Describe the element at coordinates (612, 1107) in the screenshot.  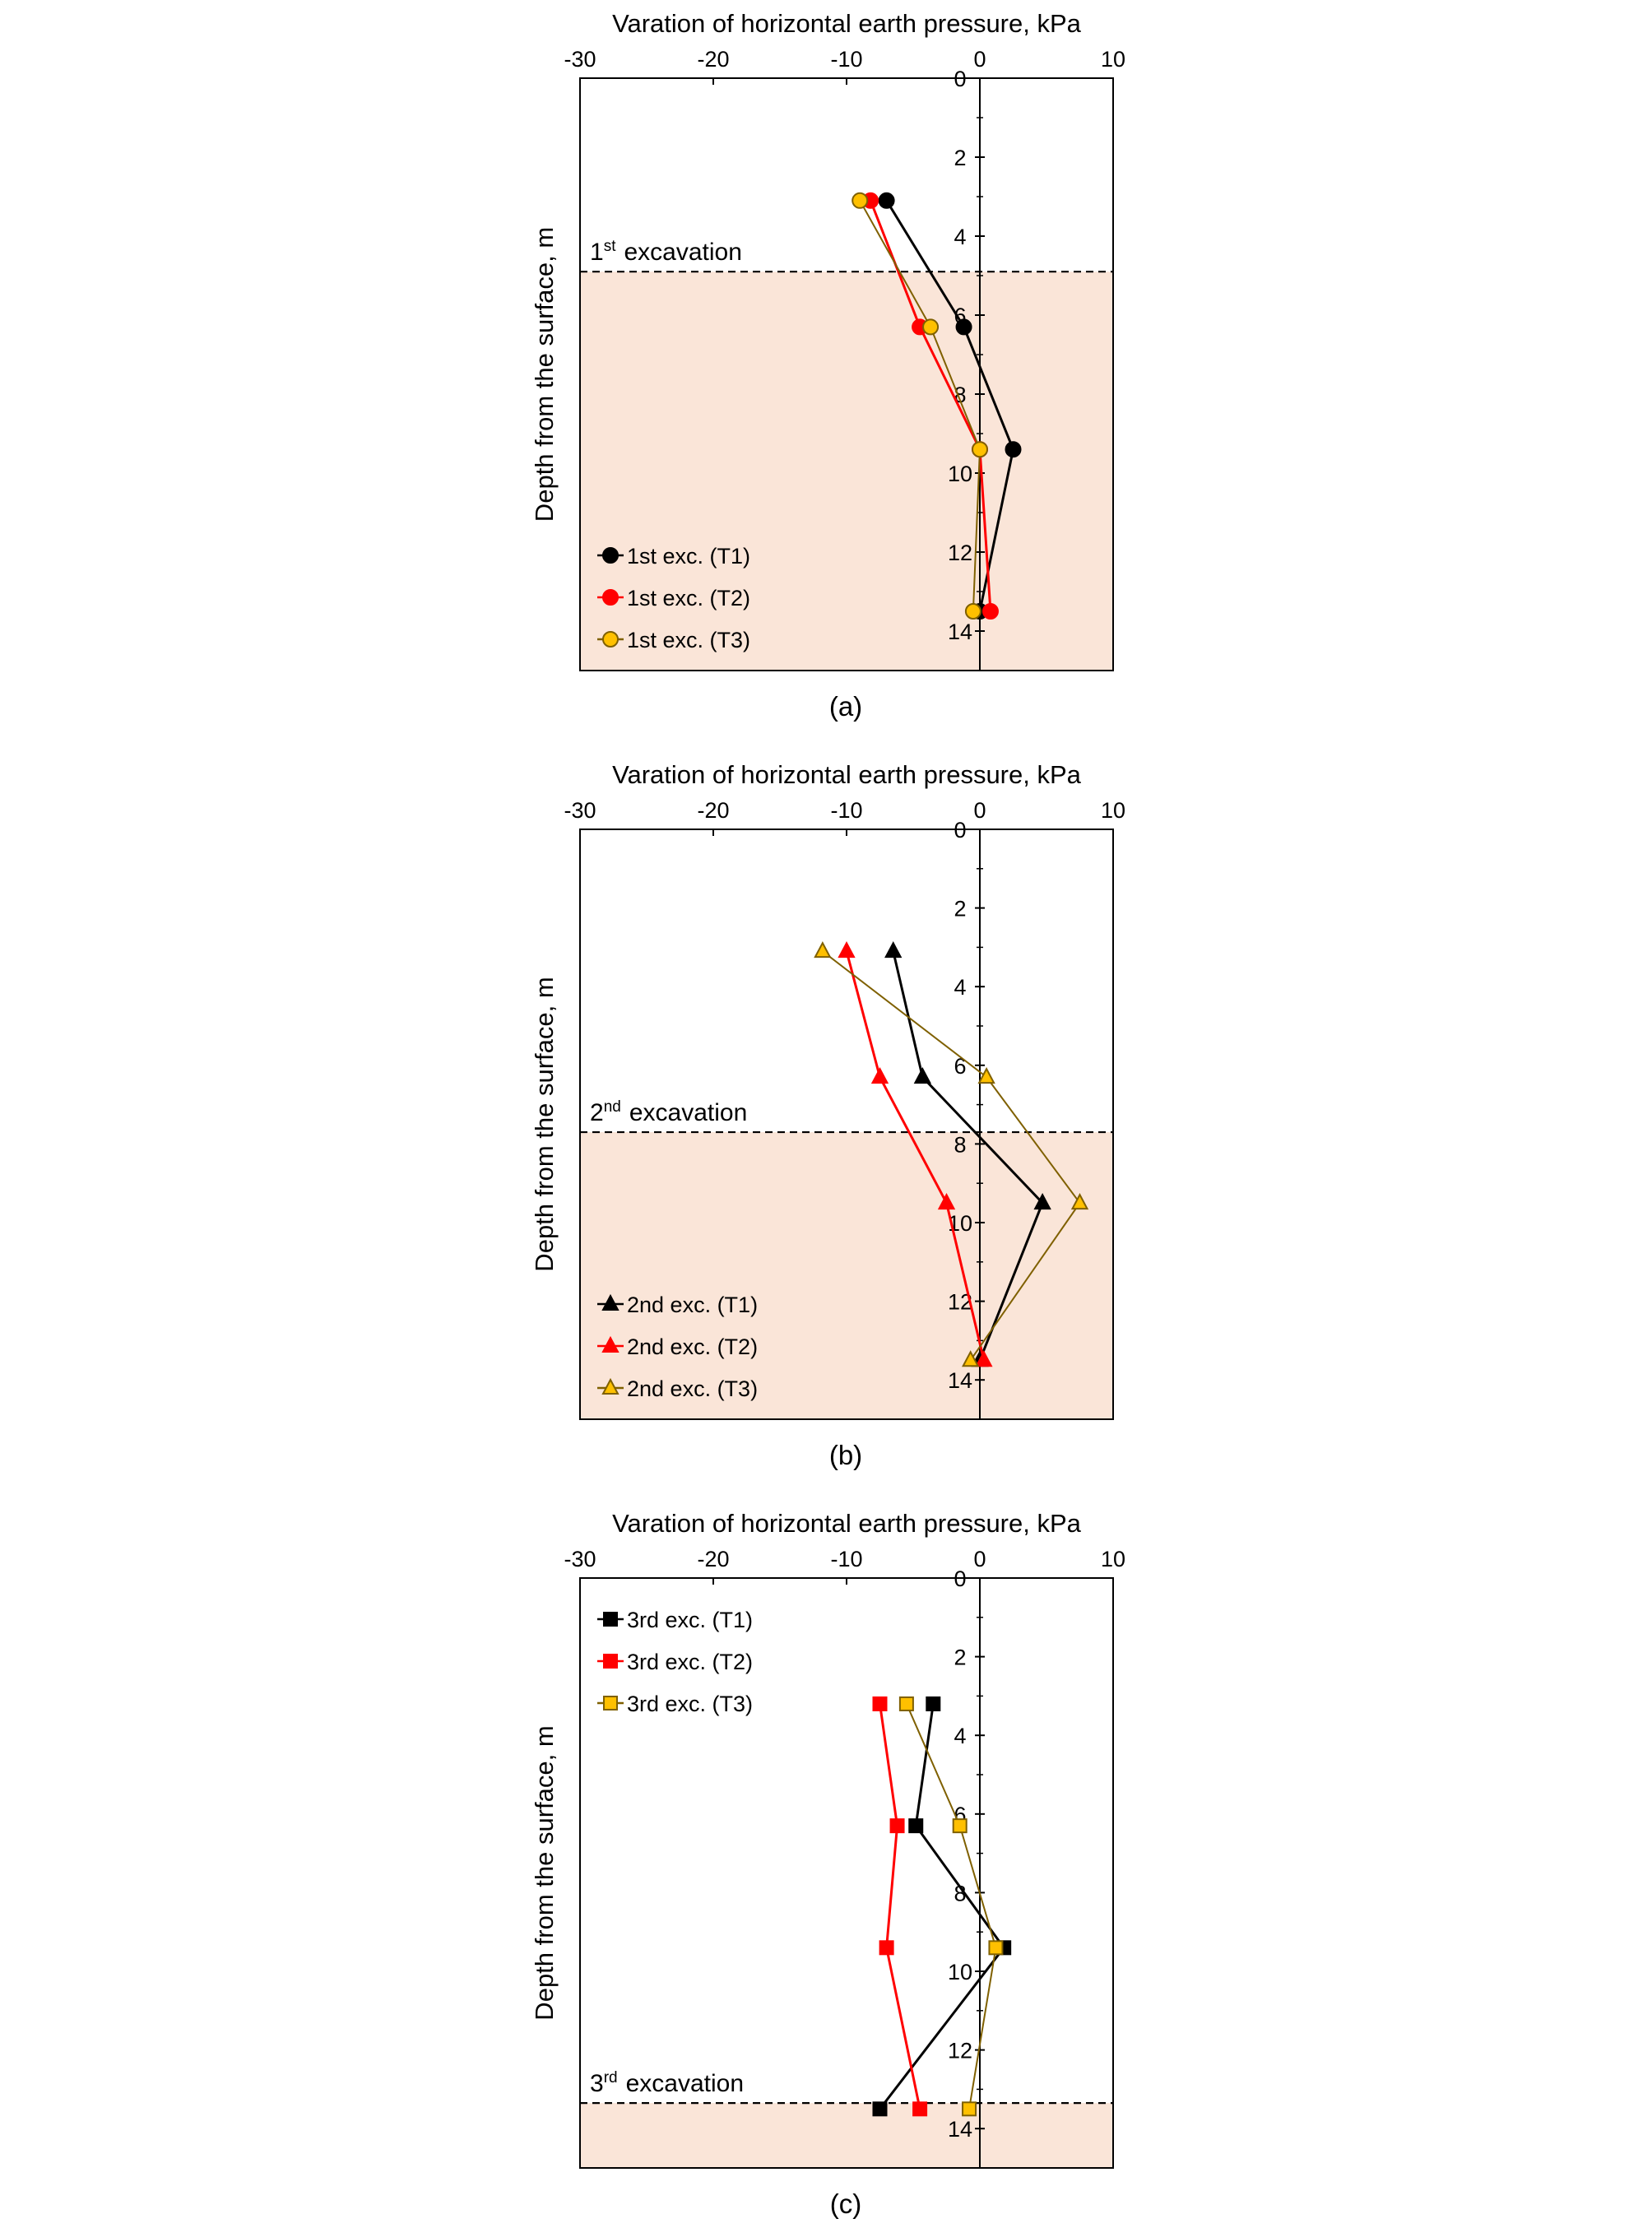
I see `excavation-label-superscript: nd` at that location.